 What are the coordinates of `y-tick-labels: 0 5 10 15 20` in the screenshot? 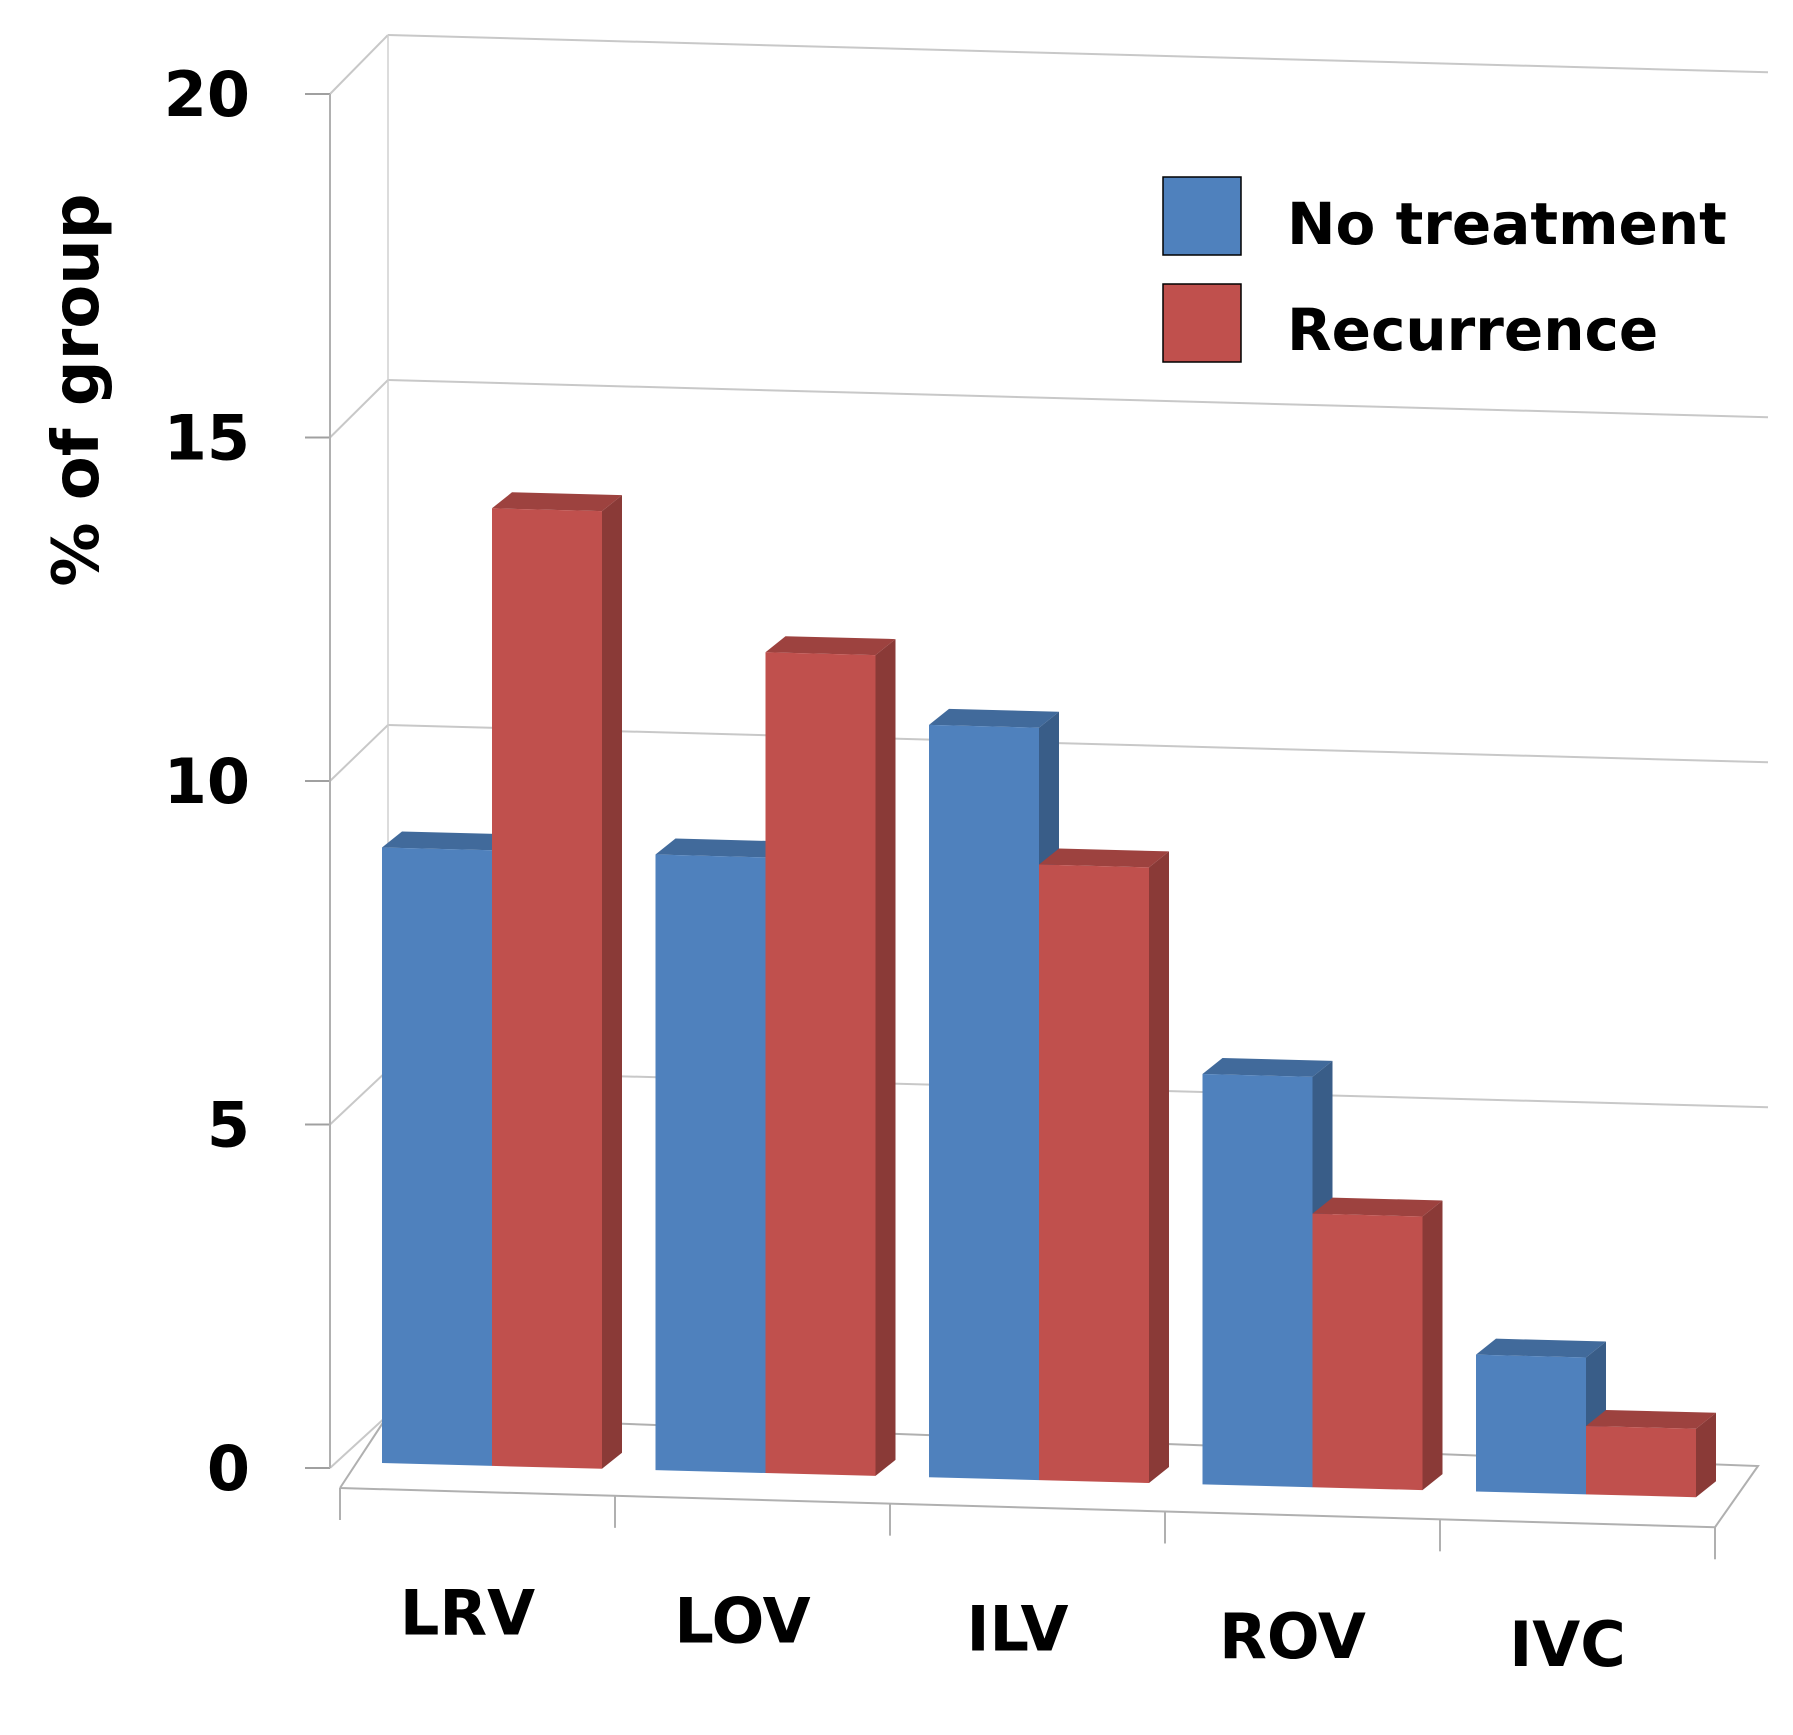 It's located at (207, 781).